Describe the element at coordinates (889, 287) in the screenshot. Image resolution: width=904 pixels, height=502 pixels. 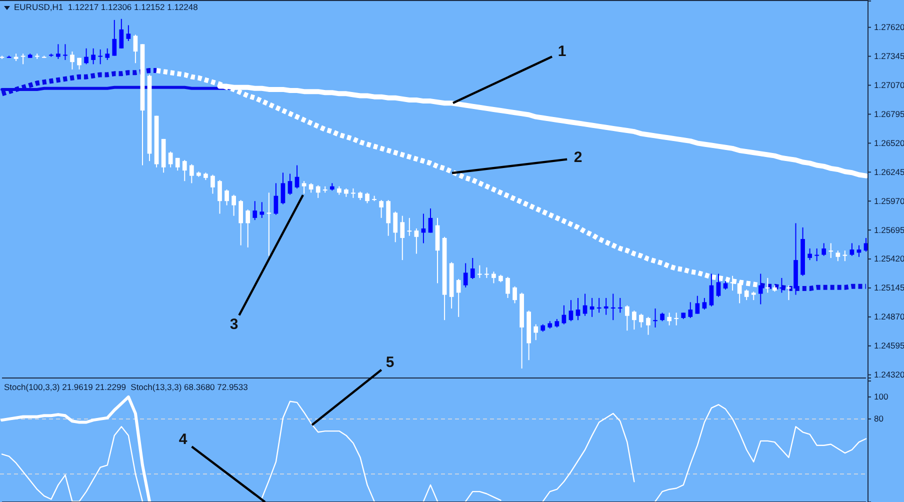
I see `y-tick-label: 1.25145` at that location.